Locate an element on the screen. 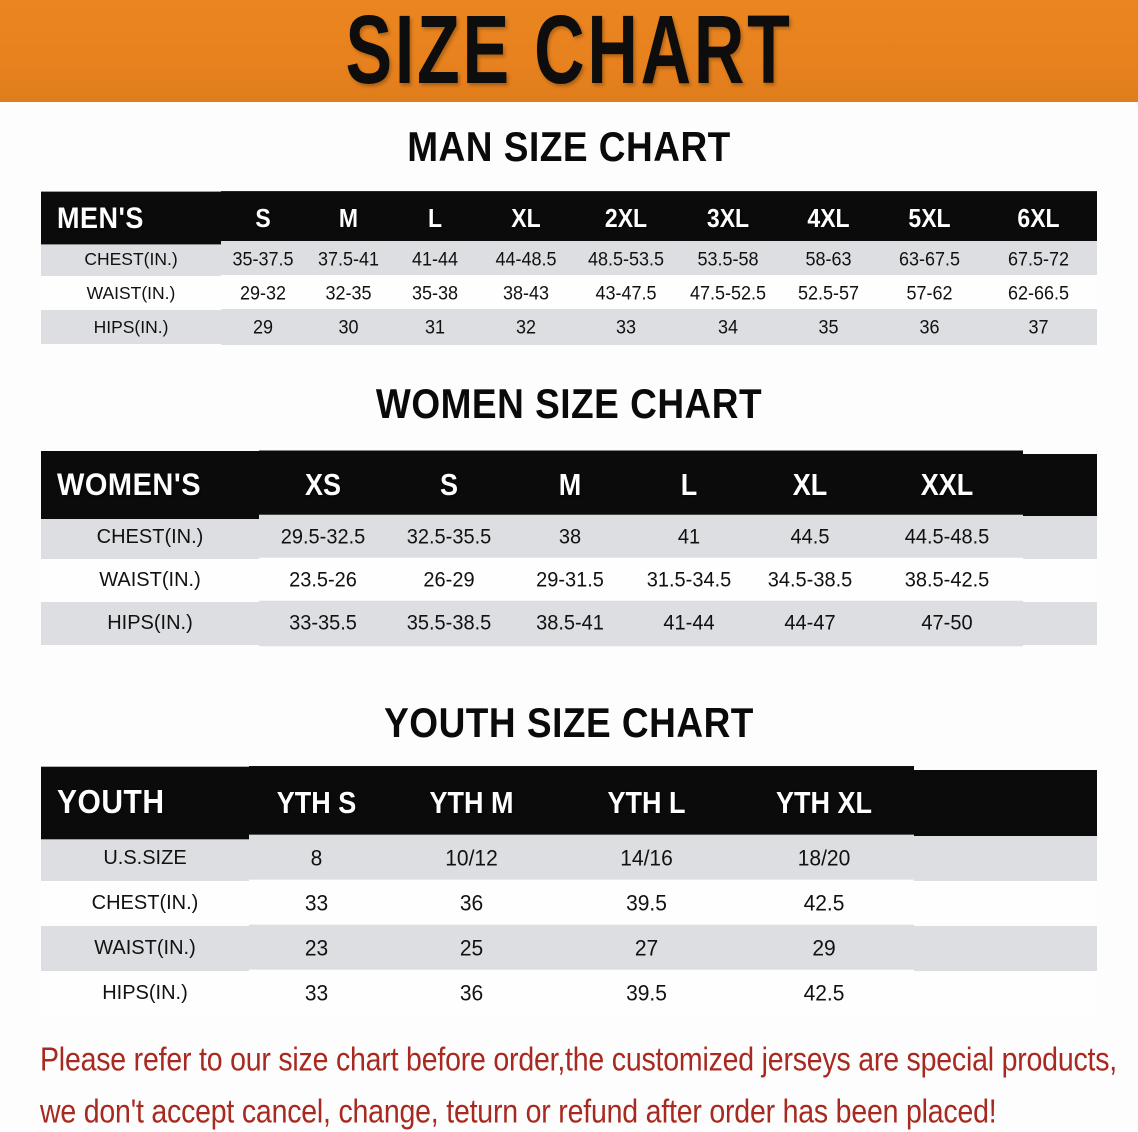  women-r2-spacer is located at coordinates (1060, 623).